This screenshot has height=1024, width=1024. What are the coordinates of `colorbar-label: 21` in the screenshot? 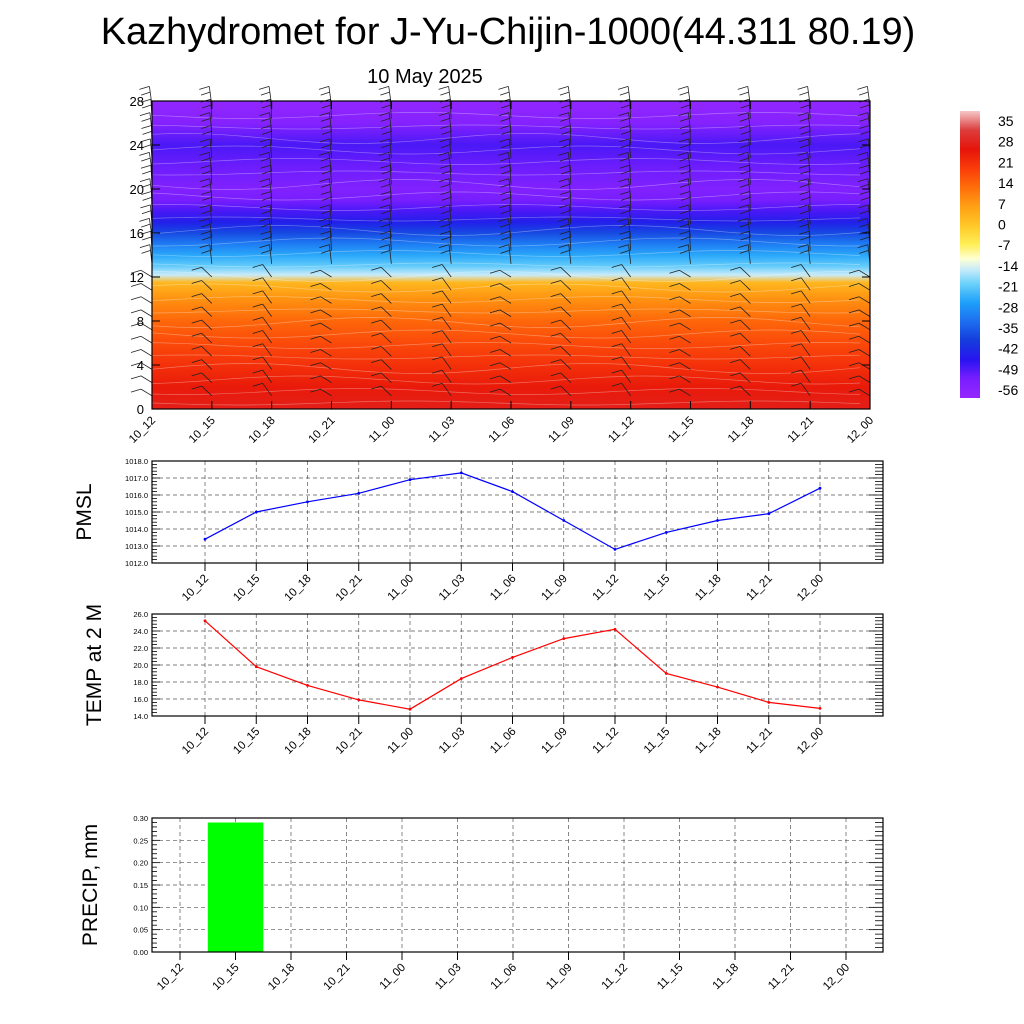 It's located at (1006, 162).